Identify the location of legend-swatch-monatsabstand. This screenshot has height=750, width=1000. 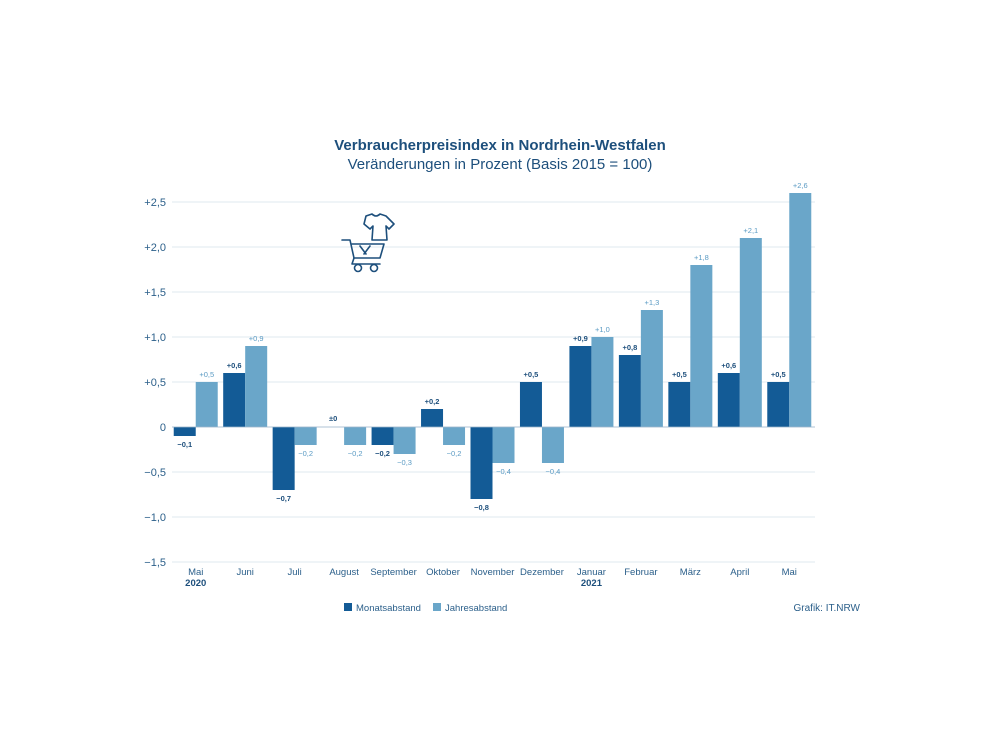
(348, 607).